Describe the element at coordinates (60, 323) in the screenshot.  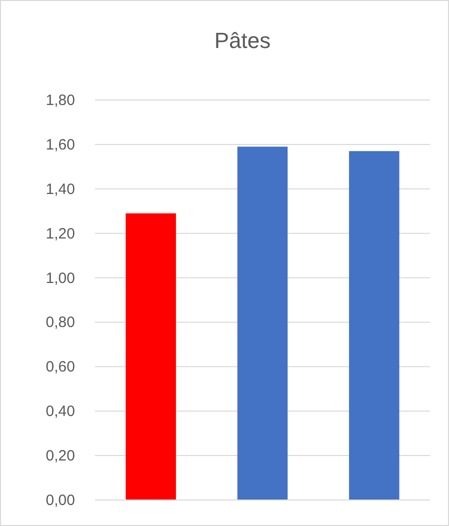
I see `y-tick-label: 0,80` at that location.